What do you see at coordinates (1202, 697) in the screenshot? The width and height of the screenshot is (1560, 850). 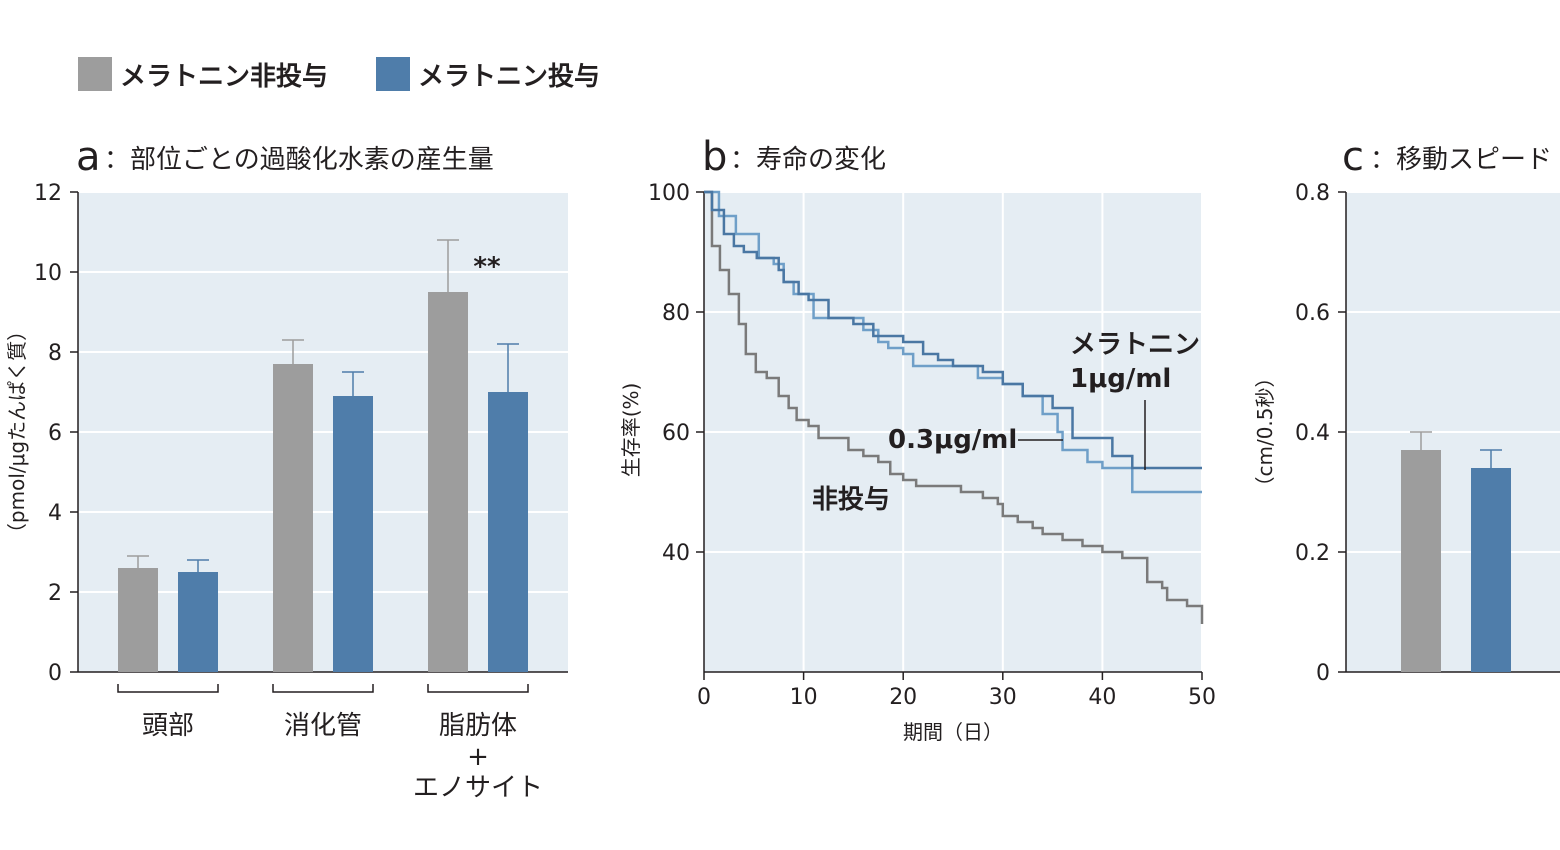 I see `x-tick-label: 50` at bounding box center [1202, 697].